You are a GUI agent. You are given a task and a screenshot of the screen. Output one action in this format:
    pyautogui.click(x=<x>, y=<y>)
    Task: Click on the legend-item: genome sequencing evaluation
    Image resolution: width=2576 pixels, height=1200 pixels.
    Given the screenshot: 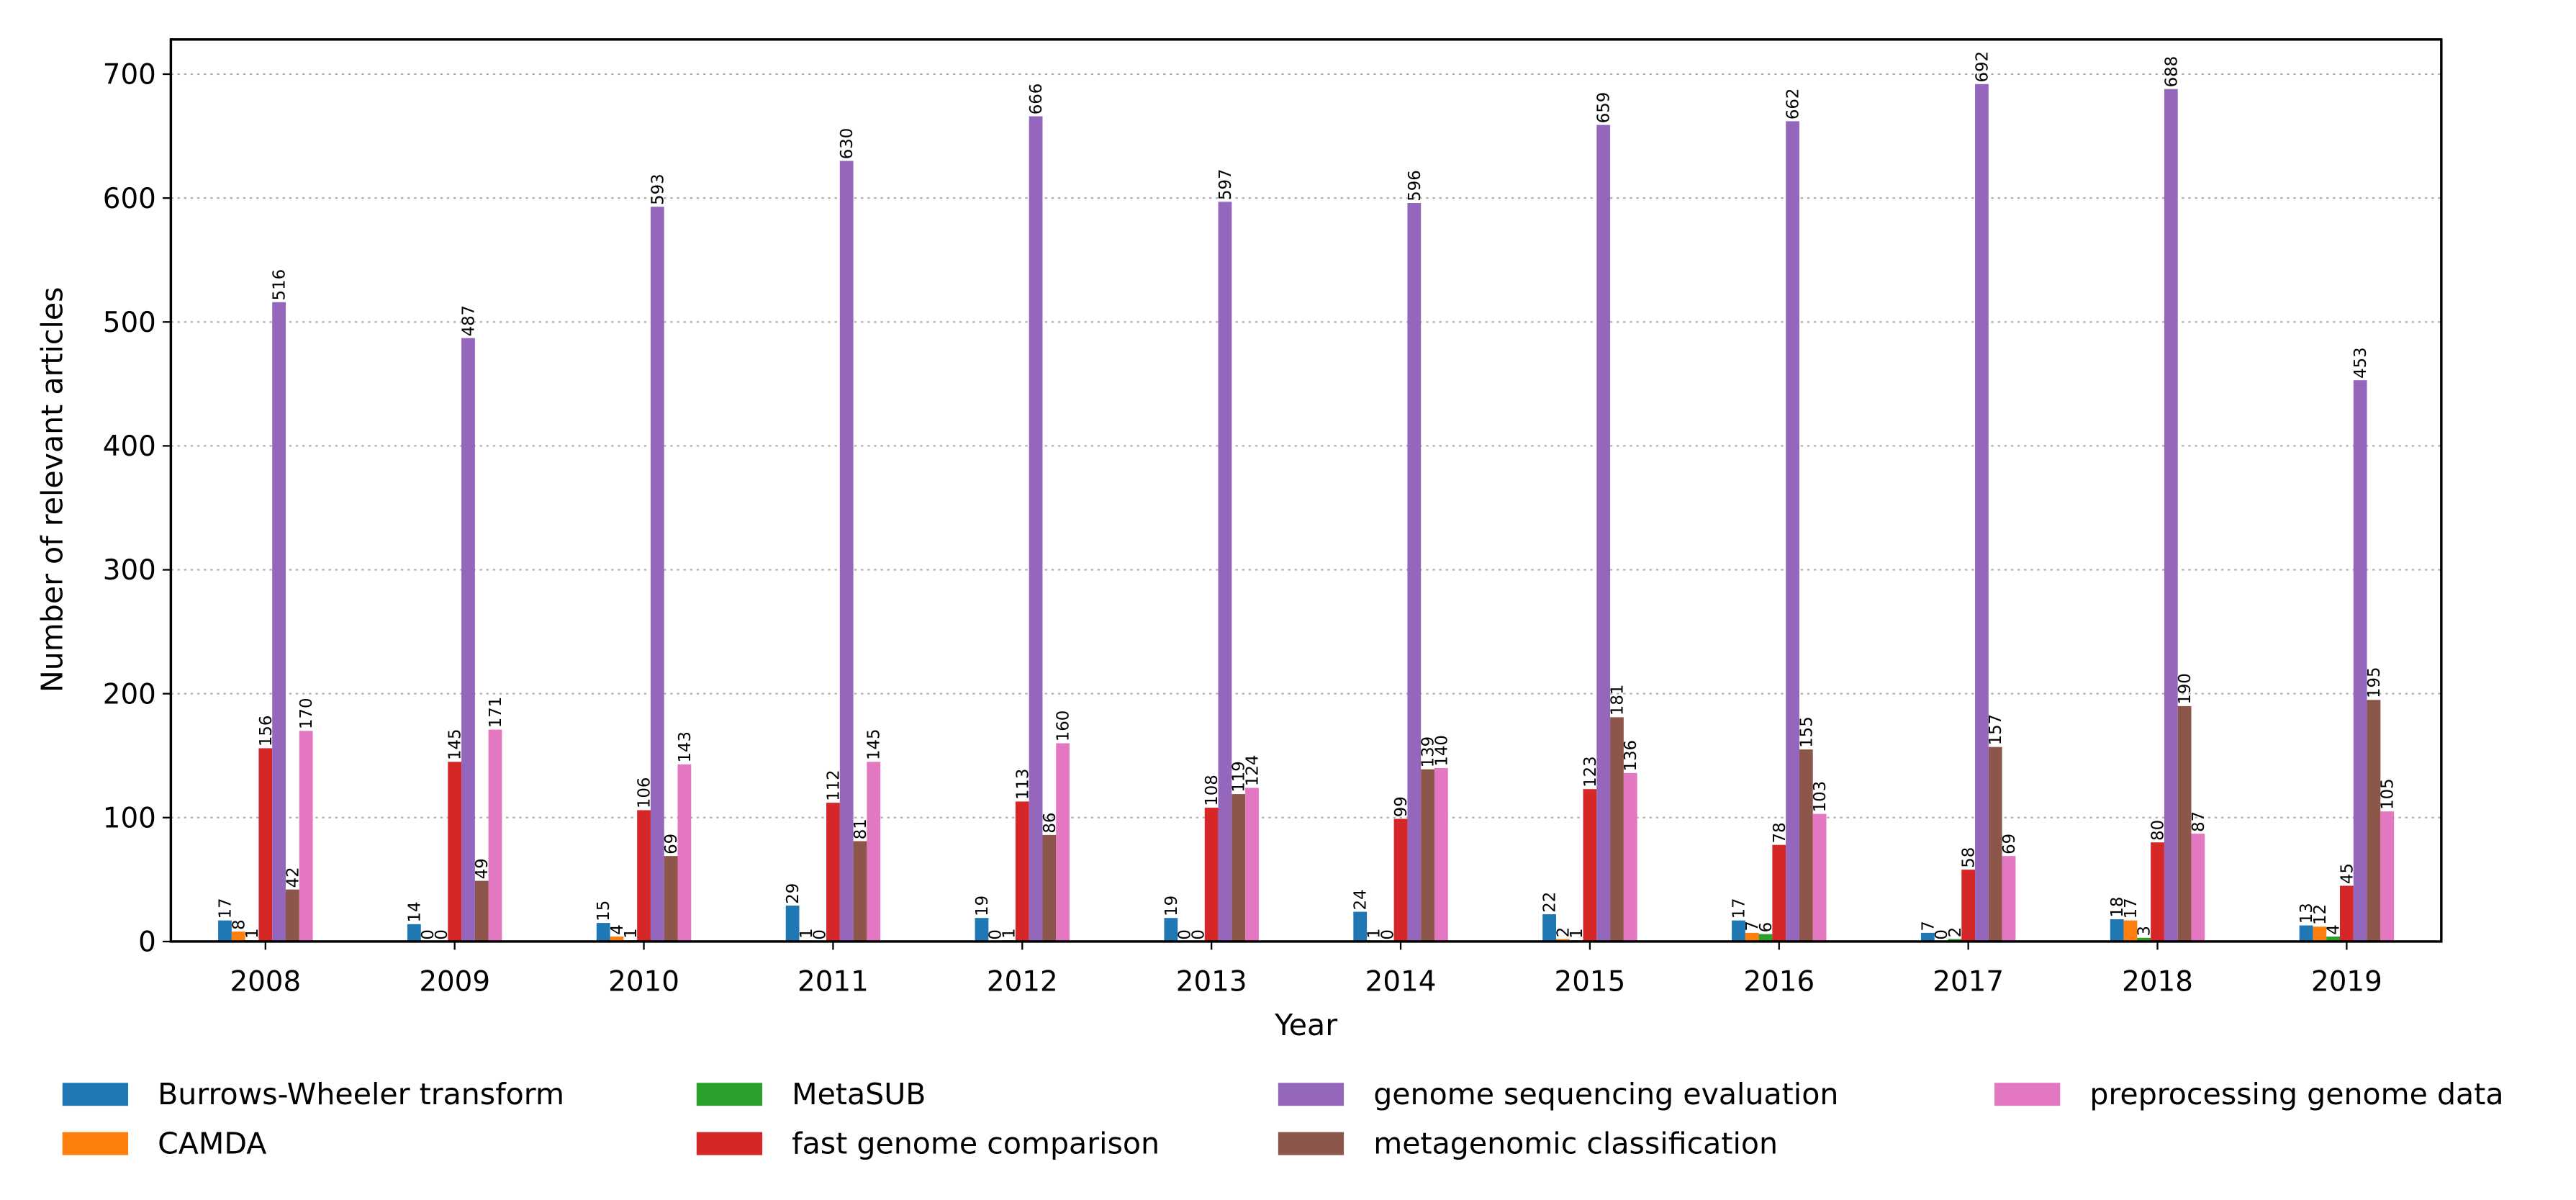 What is the action you would take?
    pyautogui.click(x=1558, y=1094)
    